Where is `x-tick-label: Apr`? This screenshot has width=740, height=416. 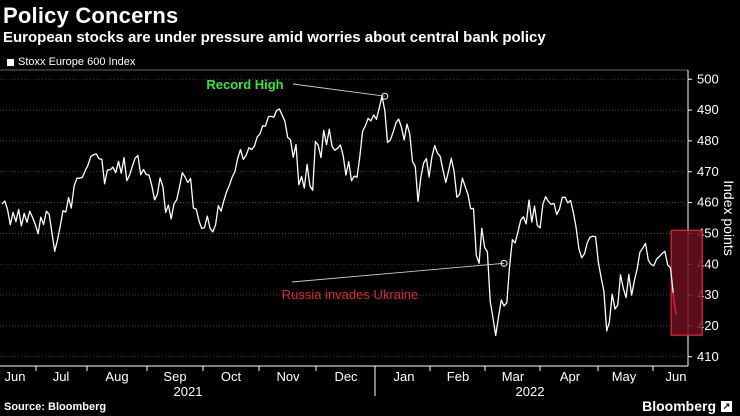 x-tick-label: Apr is located at coordinates (570, 376).